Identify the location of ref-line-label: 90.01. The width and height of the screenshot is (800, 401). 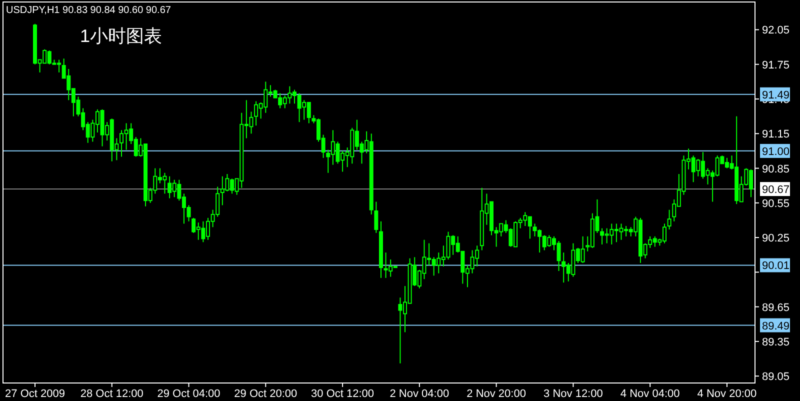
(776, 266).